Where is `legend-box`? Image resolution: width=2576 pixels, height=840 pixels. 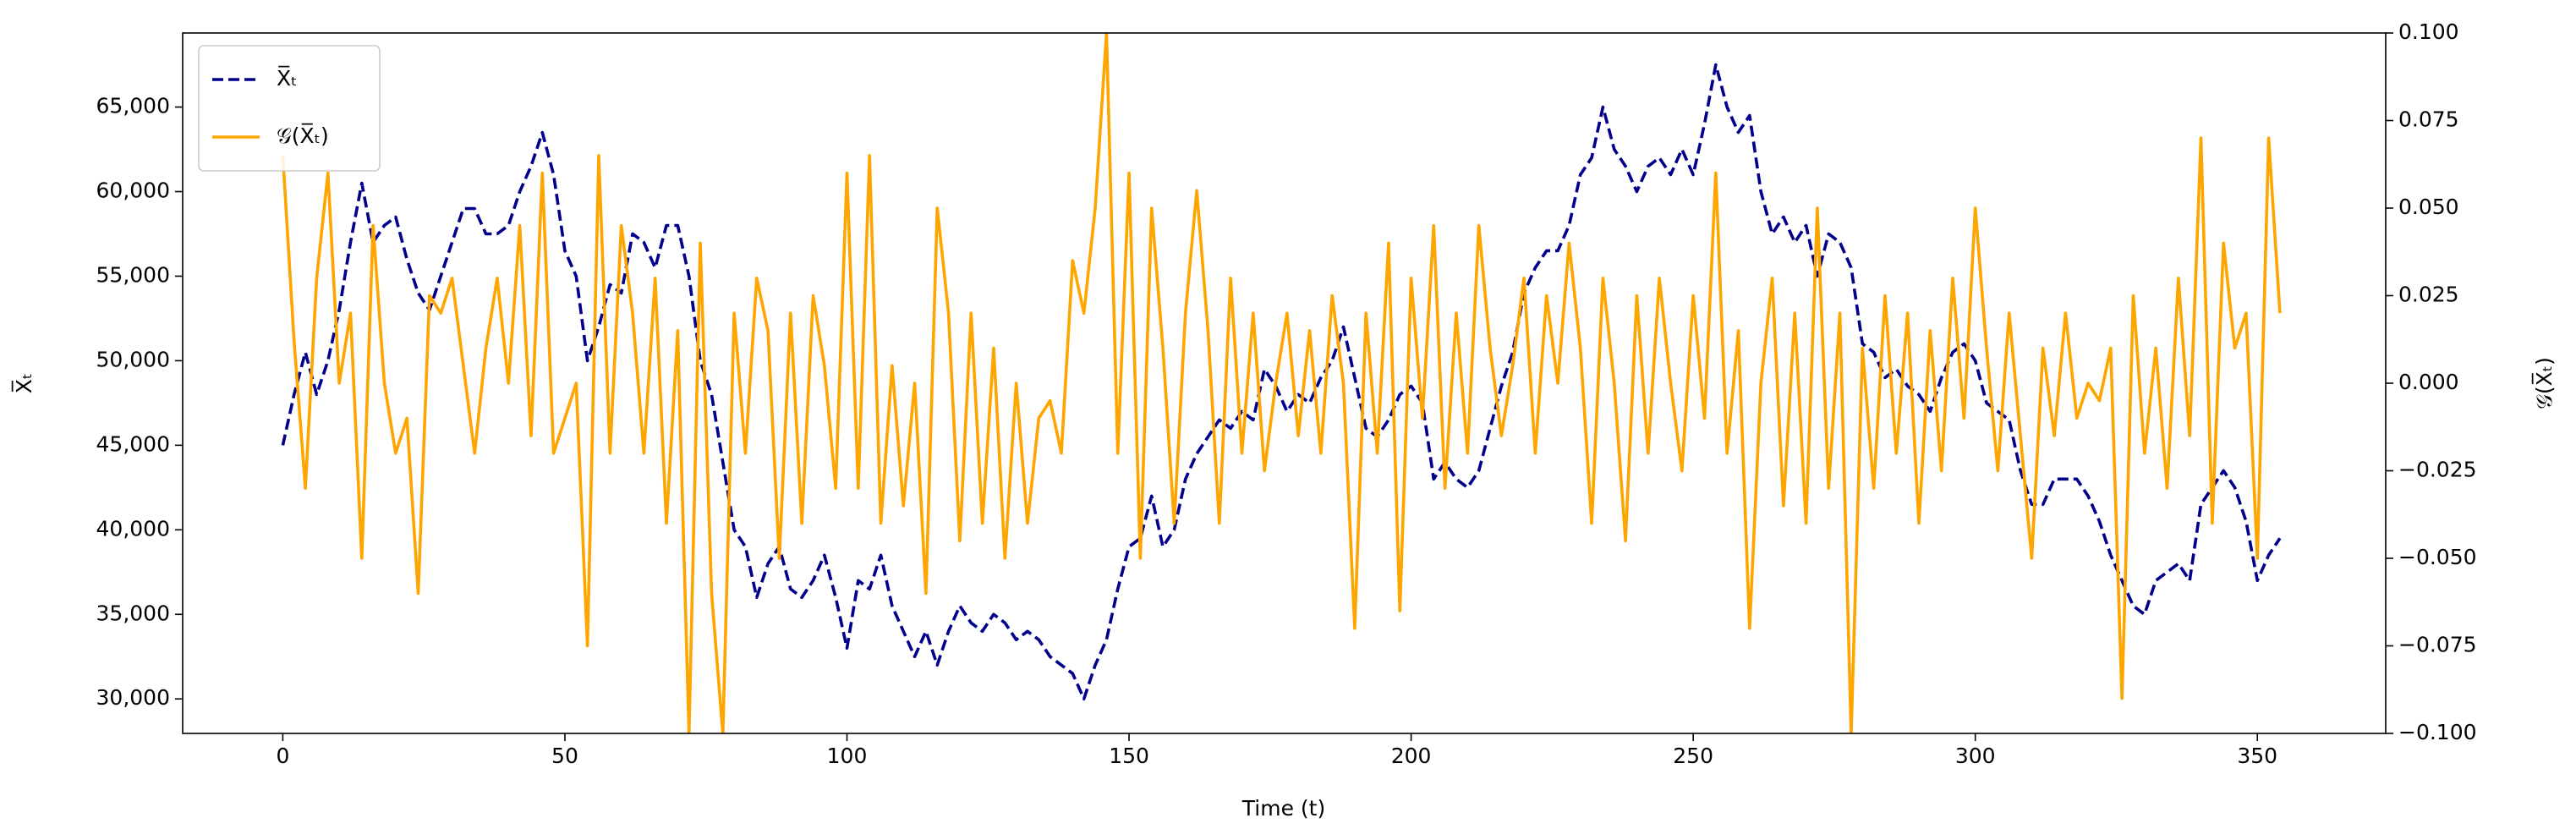
legend-box is located at coordinates (289, 108).